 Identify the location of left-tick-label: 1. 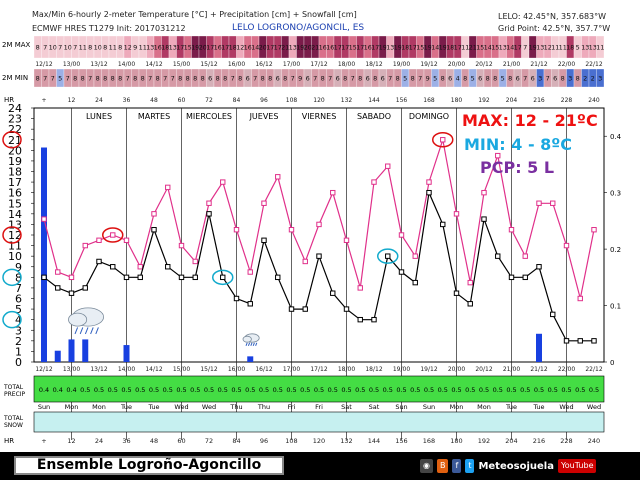
(18, 351).